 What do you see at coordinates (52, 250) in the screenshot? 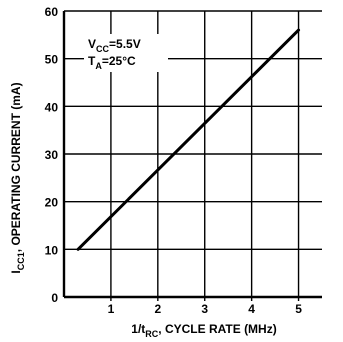
I see `y-tick-label: 10` at bounding box center [52, 250].